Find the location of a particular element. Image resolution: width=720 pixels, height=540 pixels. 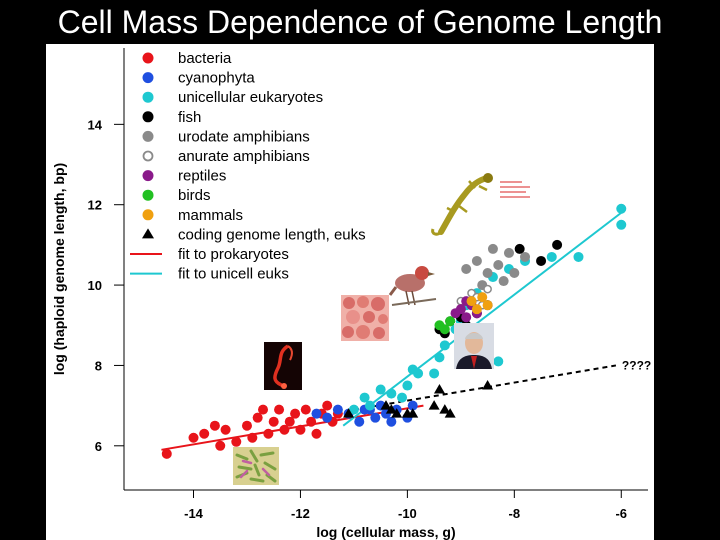

legend-label-fit_unicell: fit to unicell euks is located at coordinates (233, 274).